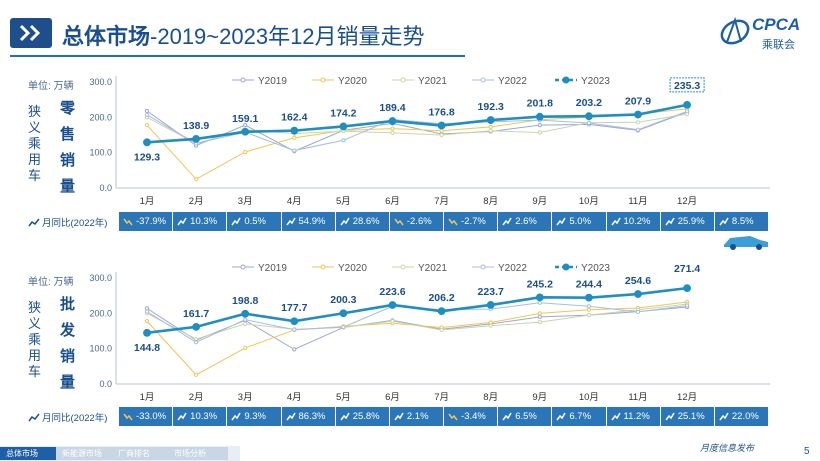  What do you see at coordinates (142, 453) in the screenshot?
I see `footer-tab-ranking: 厂商排名` at bounding box center [142, 453].